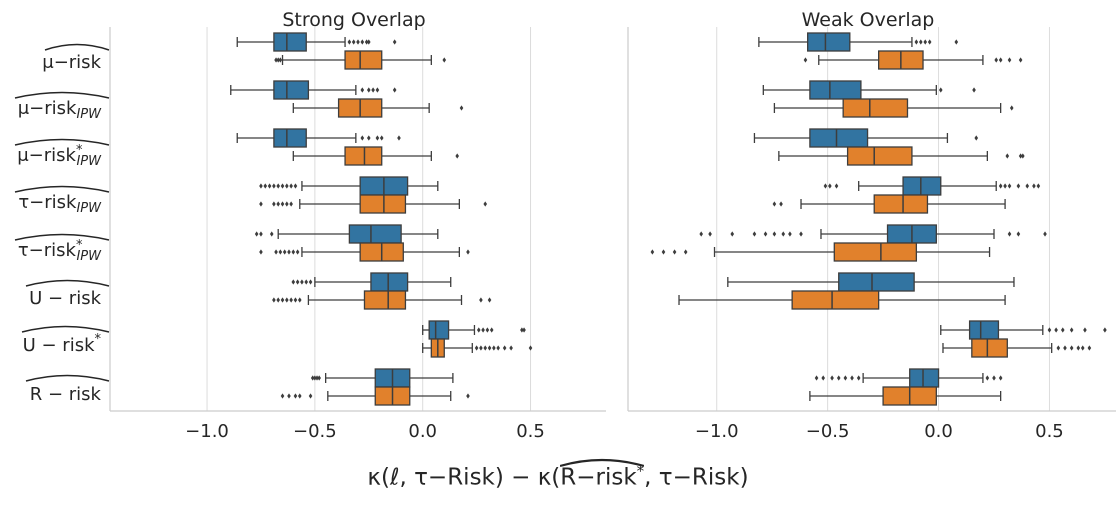 Image resolution: width=1116 pixels, height=508 pixels. What do you see at coordinates (76, 58) in the screenshot?
I see `y-label-mu-risk: μ−risk` at bounding box center [76, 58].